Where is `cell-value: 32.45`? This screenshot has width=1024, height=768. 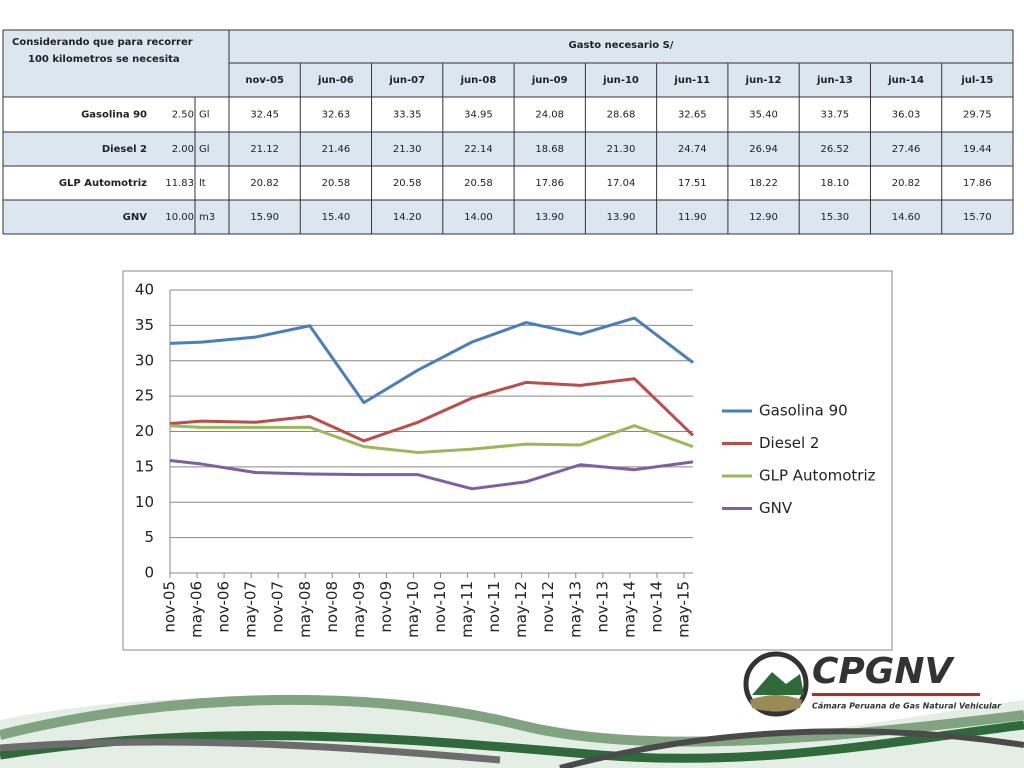 cell-value: 32.45 is located at coordinates (264, 115).